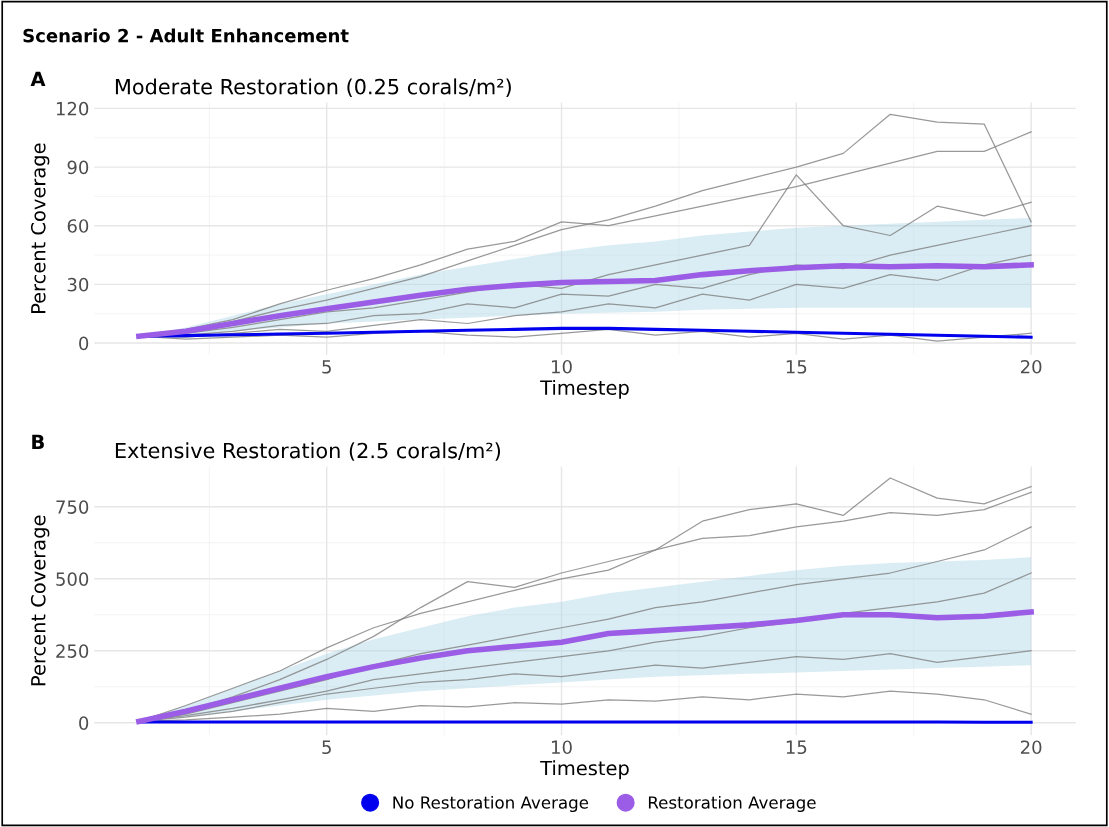 This screenshot has width=1109, height=827. What do you see at coordinates (308, 451) in the screenshot?
I see `chart-subtitle: Extensive Restoration (2.5 corals/m²)` at bounding box center [308, 451].